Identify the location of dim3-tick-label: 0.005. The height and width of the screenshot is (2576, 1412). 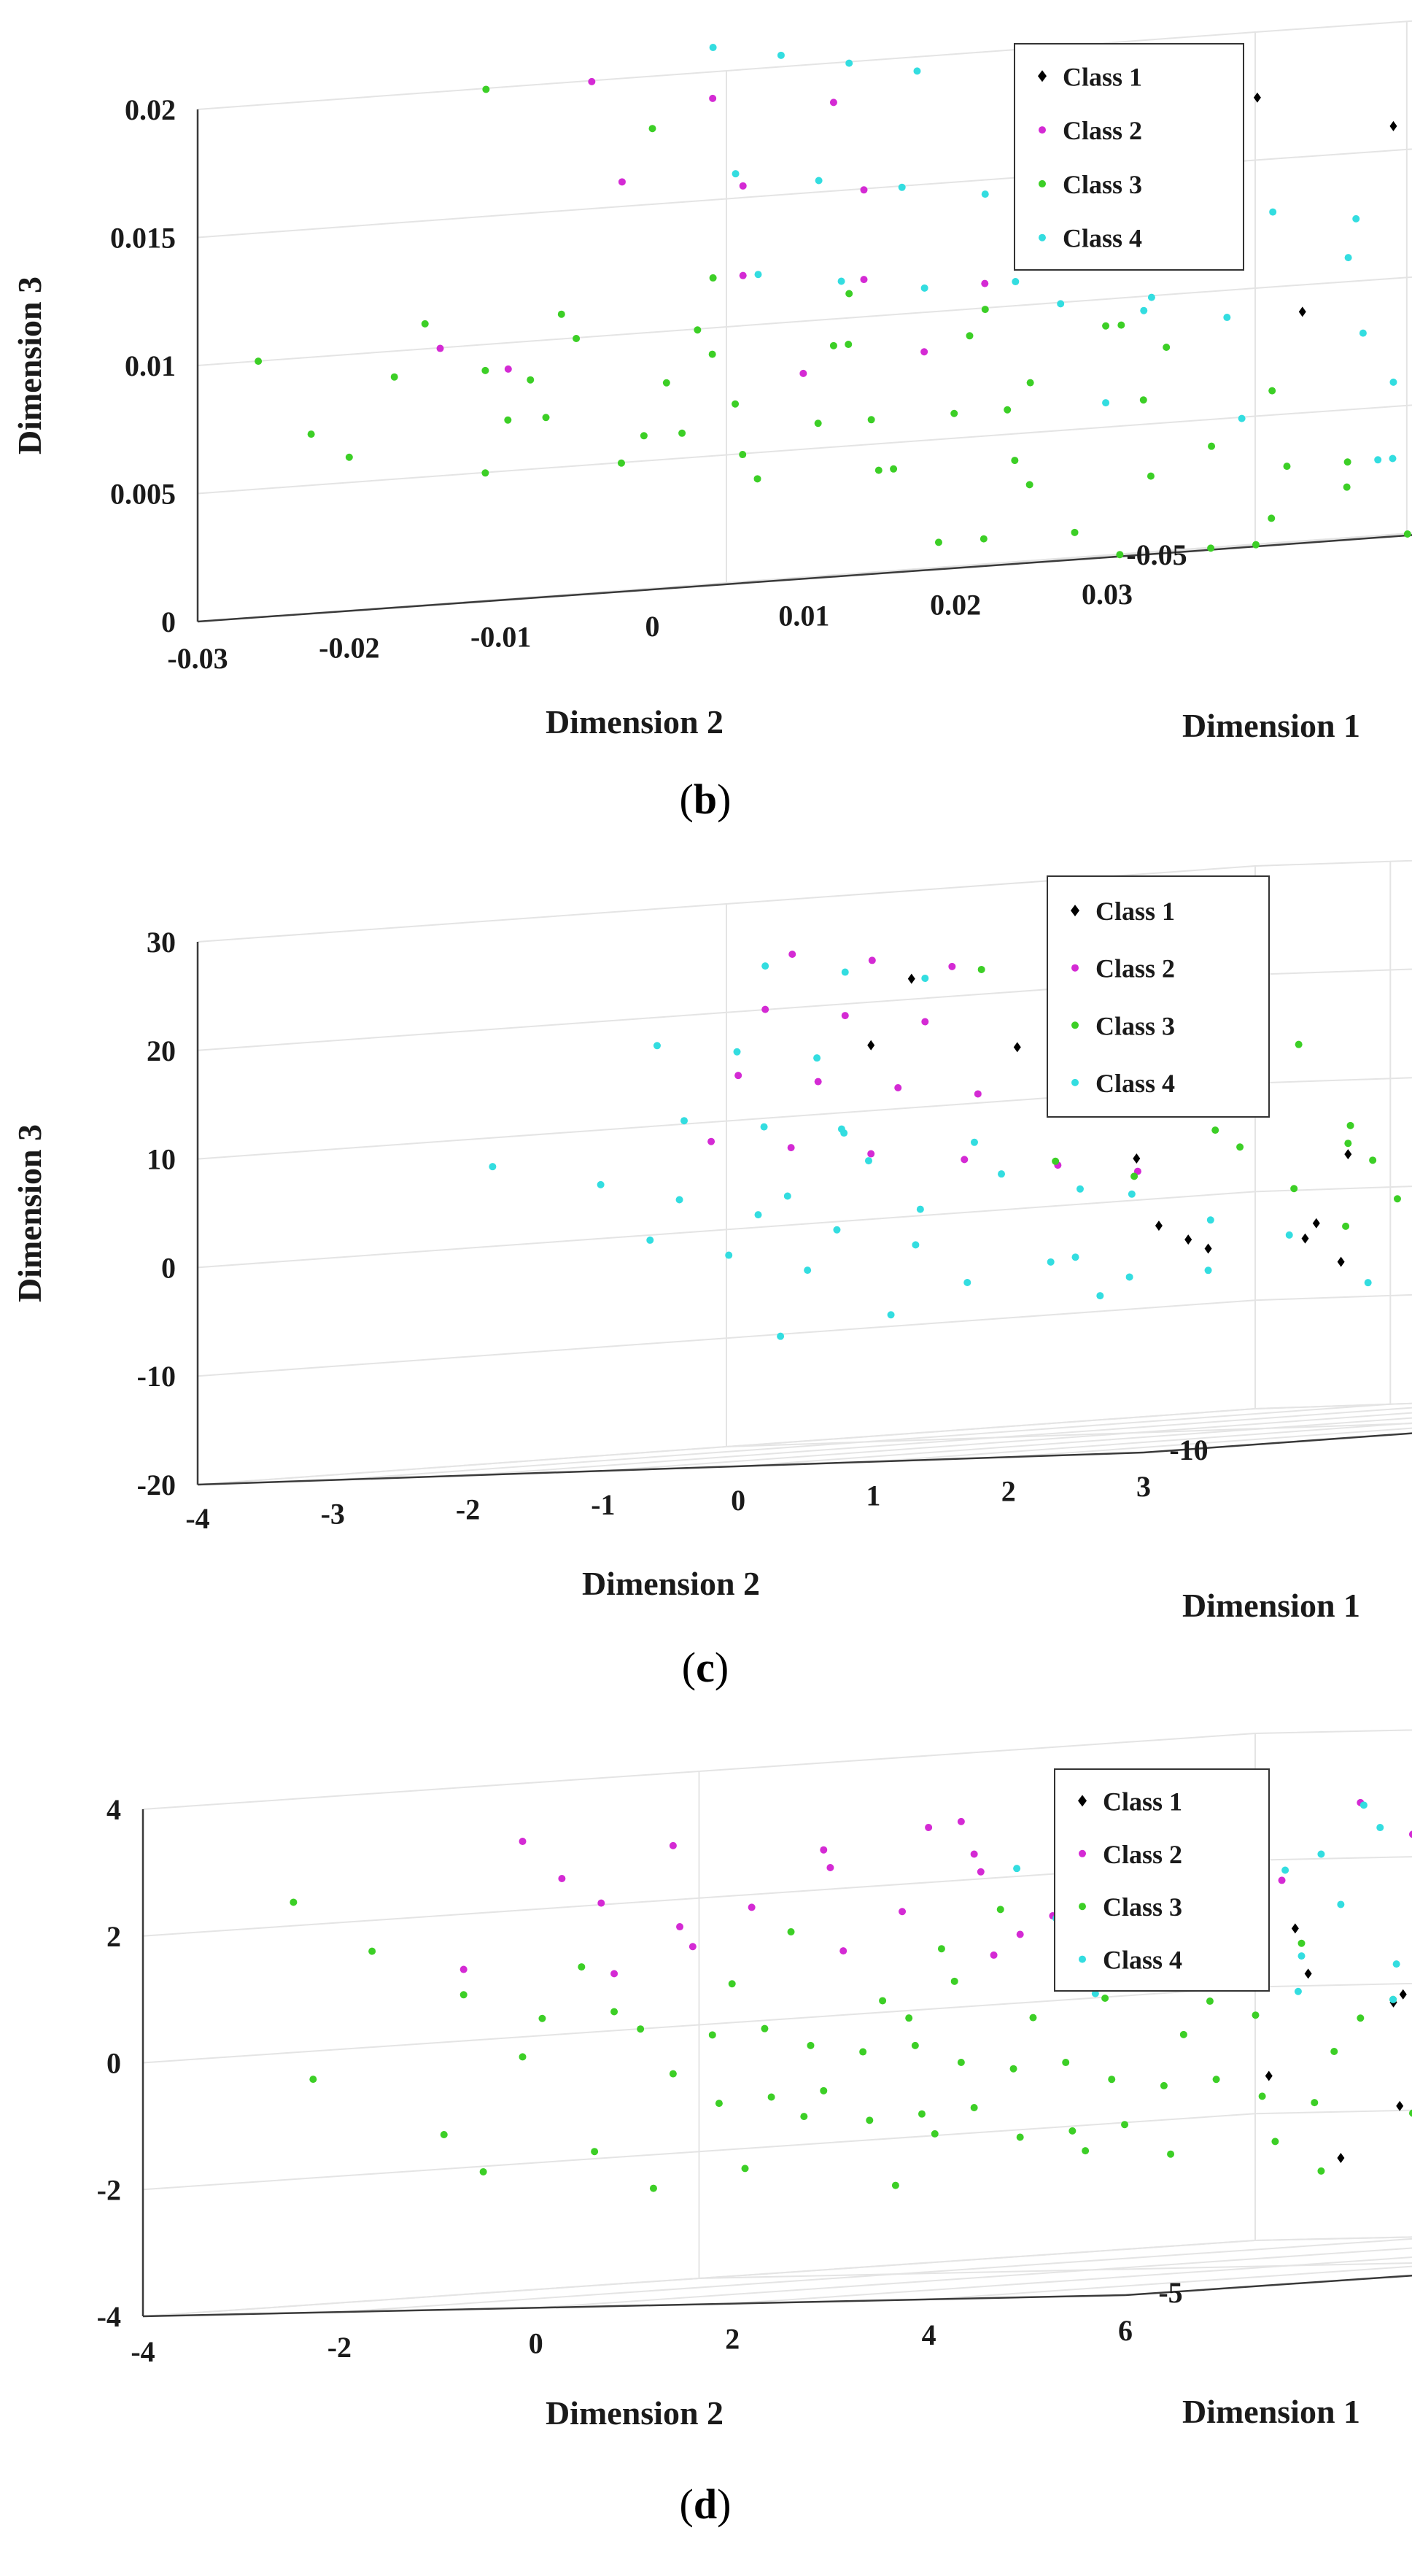
(143, 494).